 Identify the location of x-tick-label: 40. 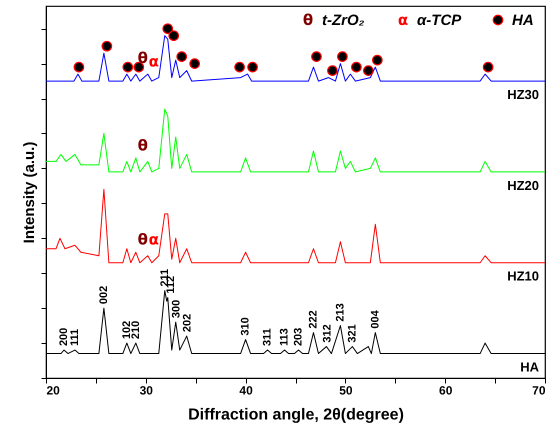
(246, 391).